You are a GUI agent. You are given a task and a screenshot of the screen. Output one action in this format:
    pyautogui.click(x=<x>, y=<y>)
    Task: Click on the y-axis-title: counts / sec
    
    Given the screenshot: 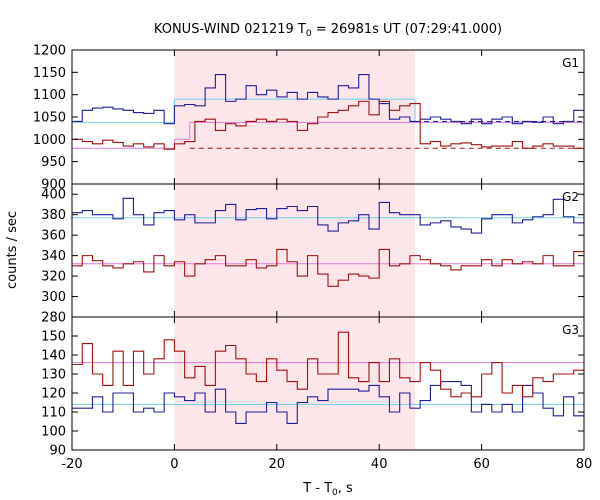 What is the action you would take?
    pyautogui.click(x=12, y=250)
    